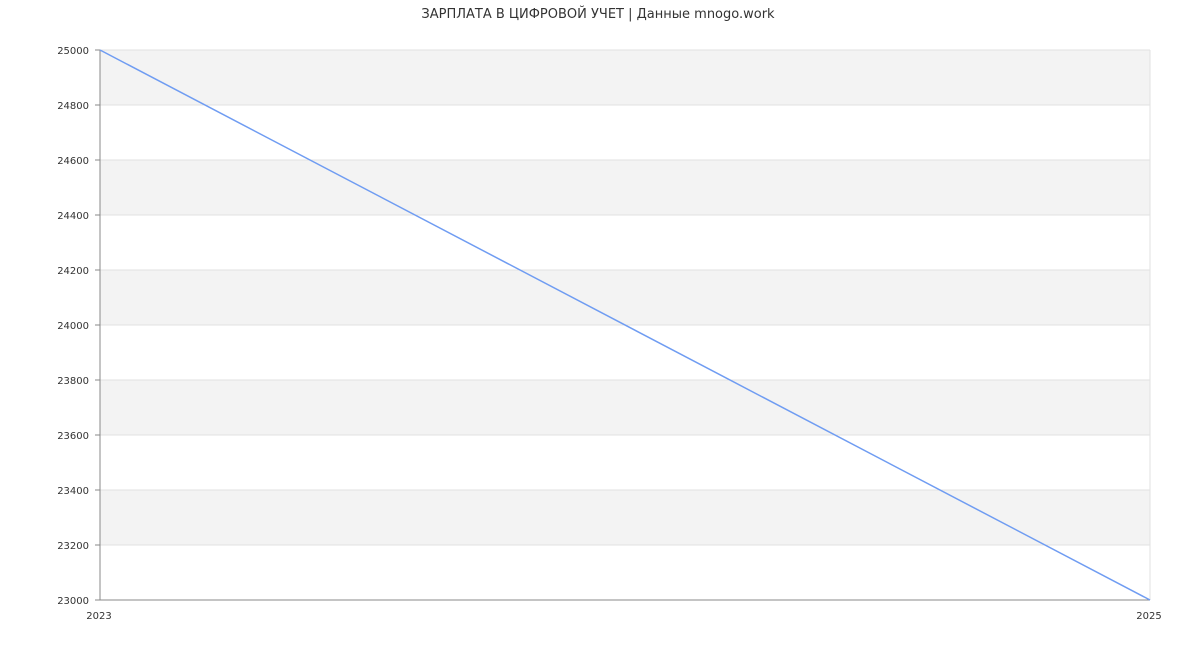 This screenshot has width=1200, height=650. I want to click on y-tick-label: 23800, so click(73, 381).